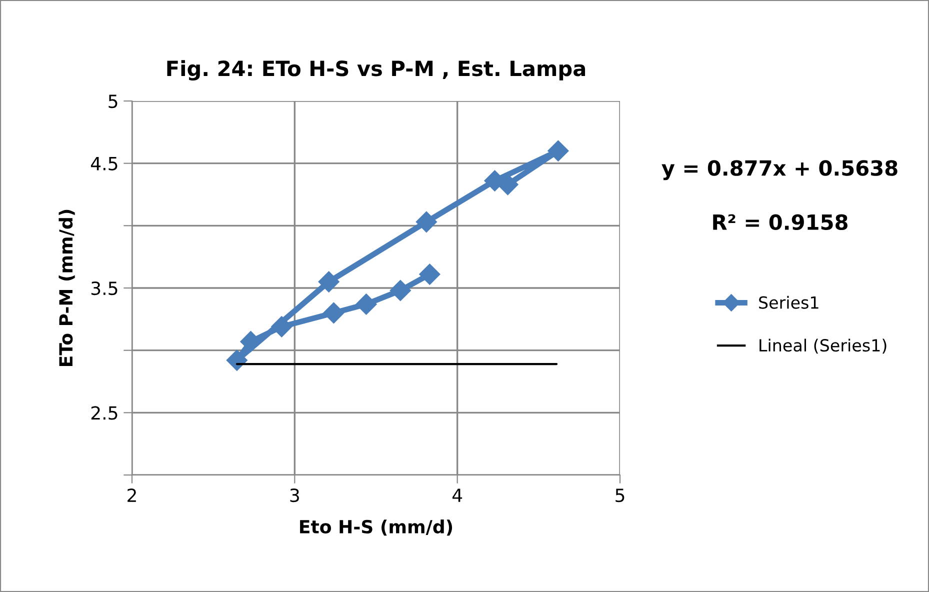  Describe the element at coordinates (780, 170) in the screenshot. I see `text: y = 0.877x + 0.5638` at that location.